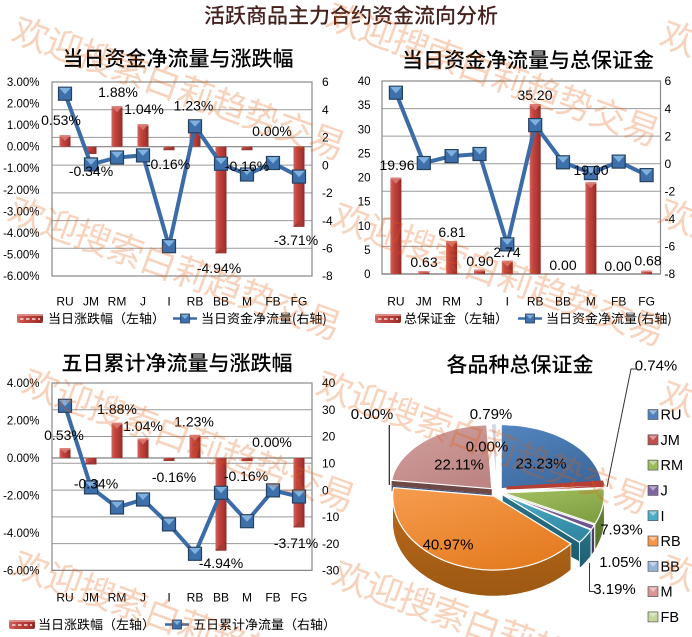 The height and width of the screenshot is (637, 692). What do you see at coordinates (459, 464) in the screenshot?
I see `svg-text: 22.11%` at bounding box center [459, 464].